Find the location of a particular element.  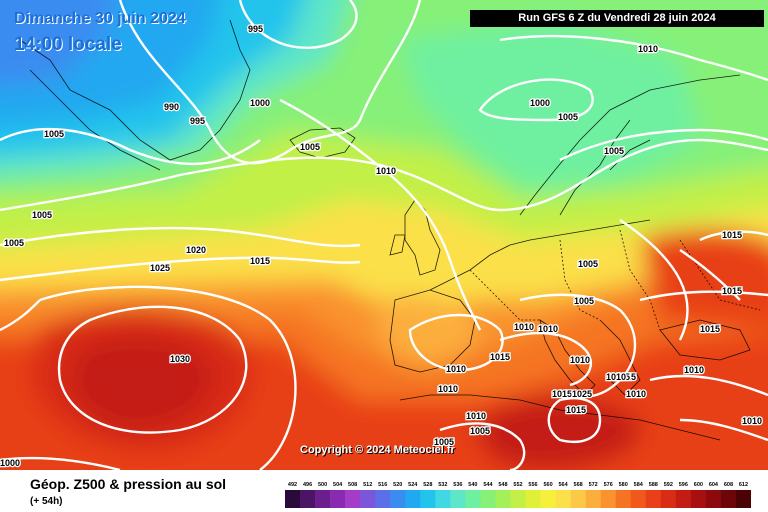

forecast-date: Dimanche 30 juin 2024 is located at coordinates (100, 18).